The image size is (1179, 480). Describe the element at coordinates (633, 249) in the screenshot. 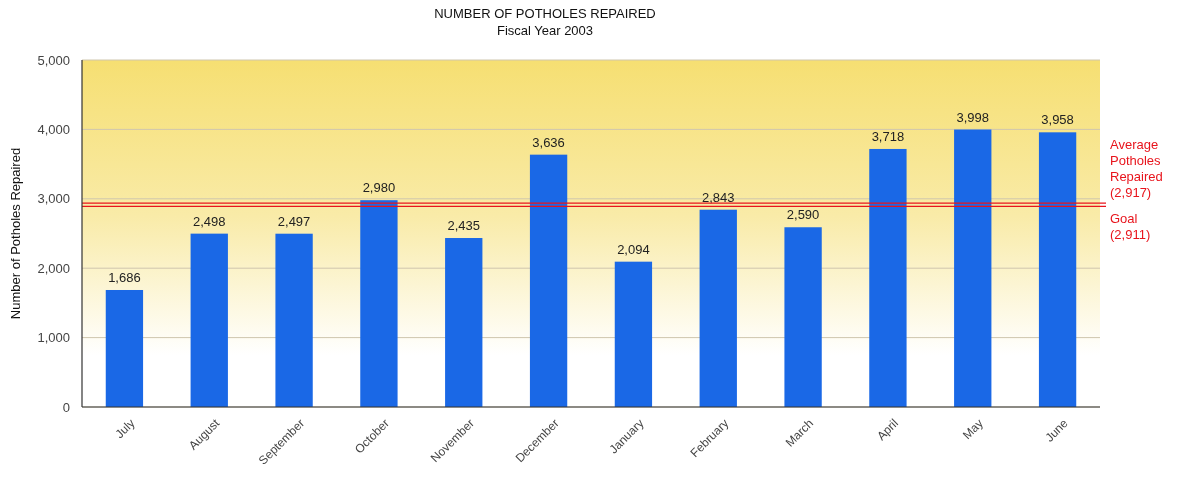

I see `data-label: 2,094` at that location.